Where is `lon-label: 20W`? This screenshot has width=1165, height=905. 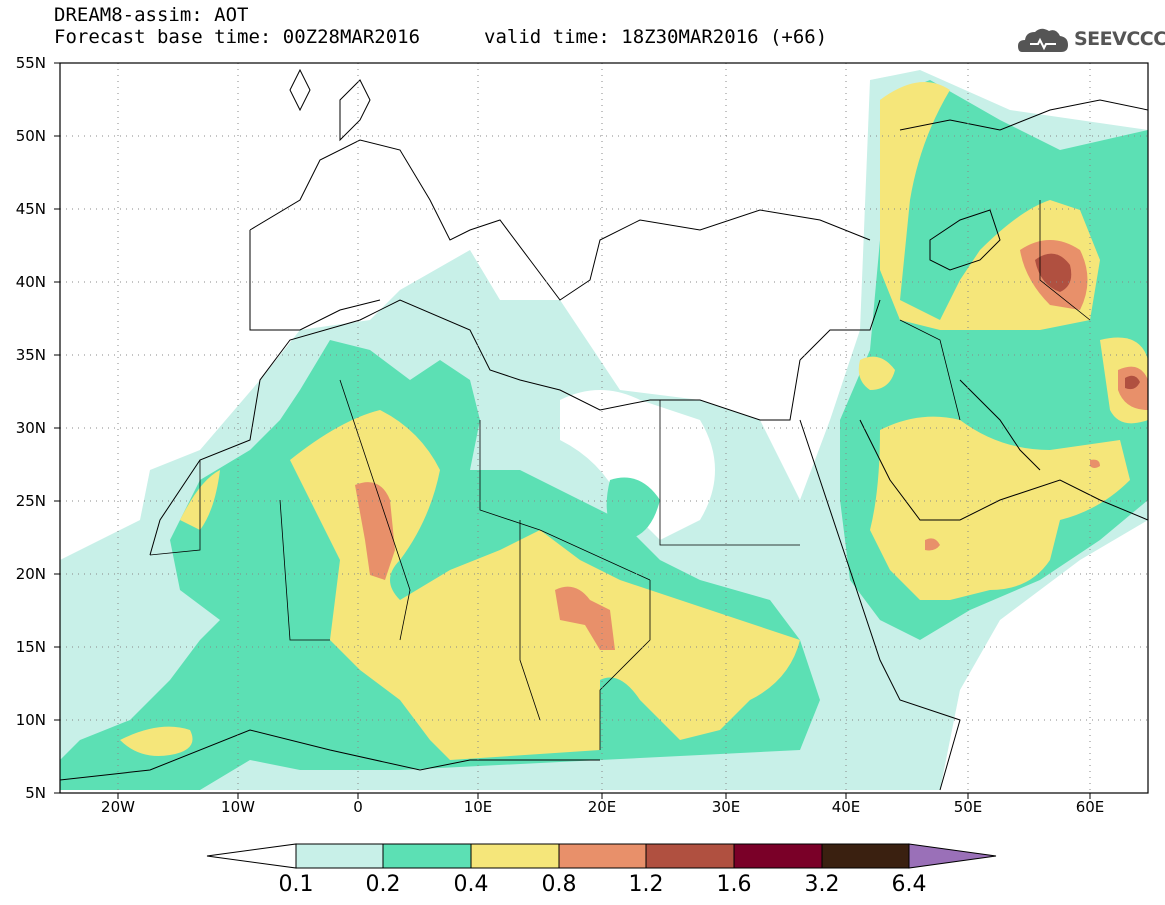
lon-label: 20W is located at coordinates (118, 807).